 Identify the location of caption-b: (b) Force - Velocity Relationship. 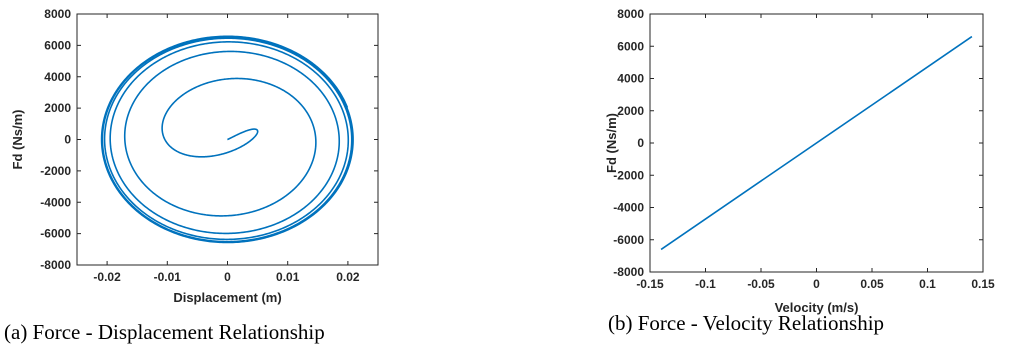
(746, 323).